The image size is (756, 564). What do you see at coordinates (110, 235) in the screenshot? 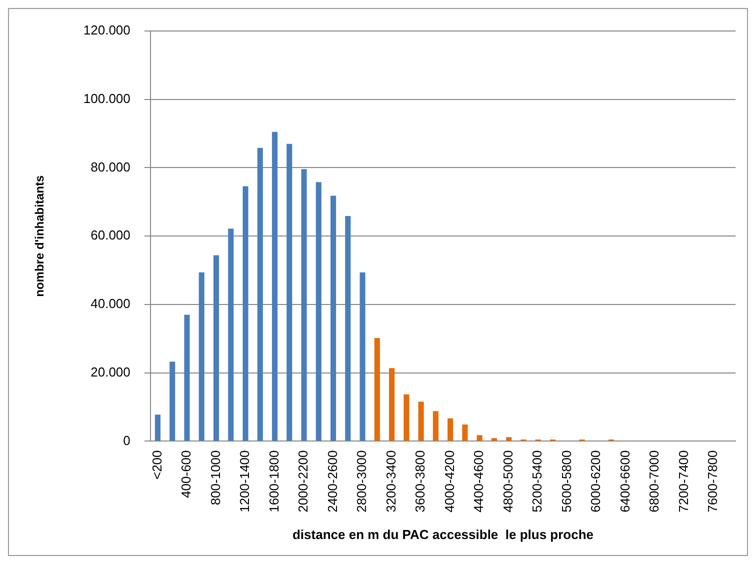
I see `y-tick-label: 60.000` at bounding box center [110, 235].